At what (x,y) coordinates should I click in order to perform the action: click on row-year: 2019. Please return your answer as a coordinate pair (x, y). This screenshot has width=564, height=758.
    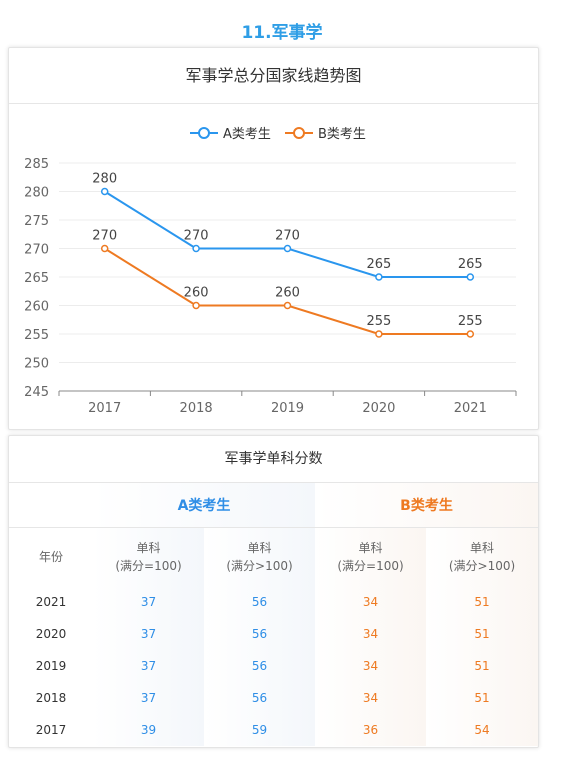
    Looking at the image, I should click on (51, 666).